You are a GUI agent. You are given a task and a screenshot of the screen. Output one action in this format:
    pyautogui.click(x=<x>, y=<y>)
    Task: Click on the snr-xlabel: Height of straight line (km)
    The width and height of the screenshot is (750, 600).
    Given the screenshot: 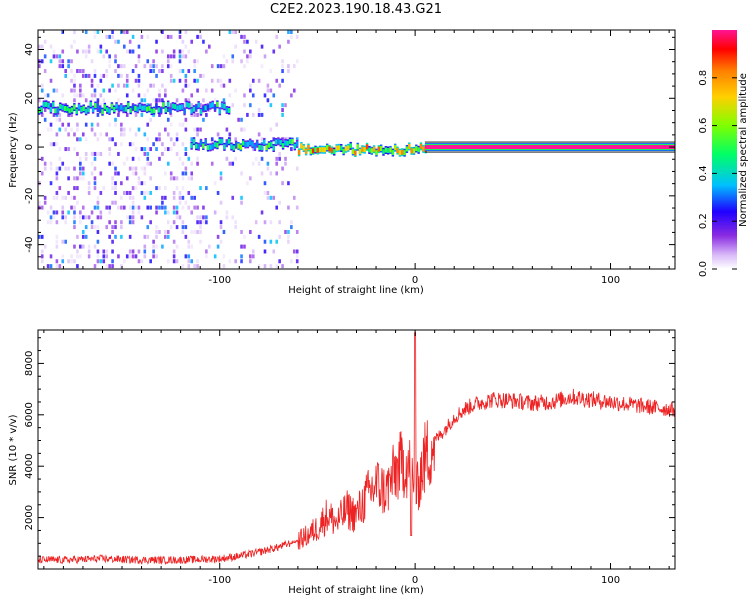 What is the action you would take?
    pyautogui.click(x=356, y=590)
    